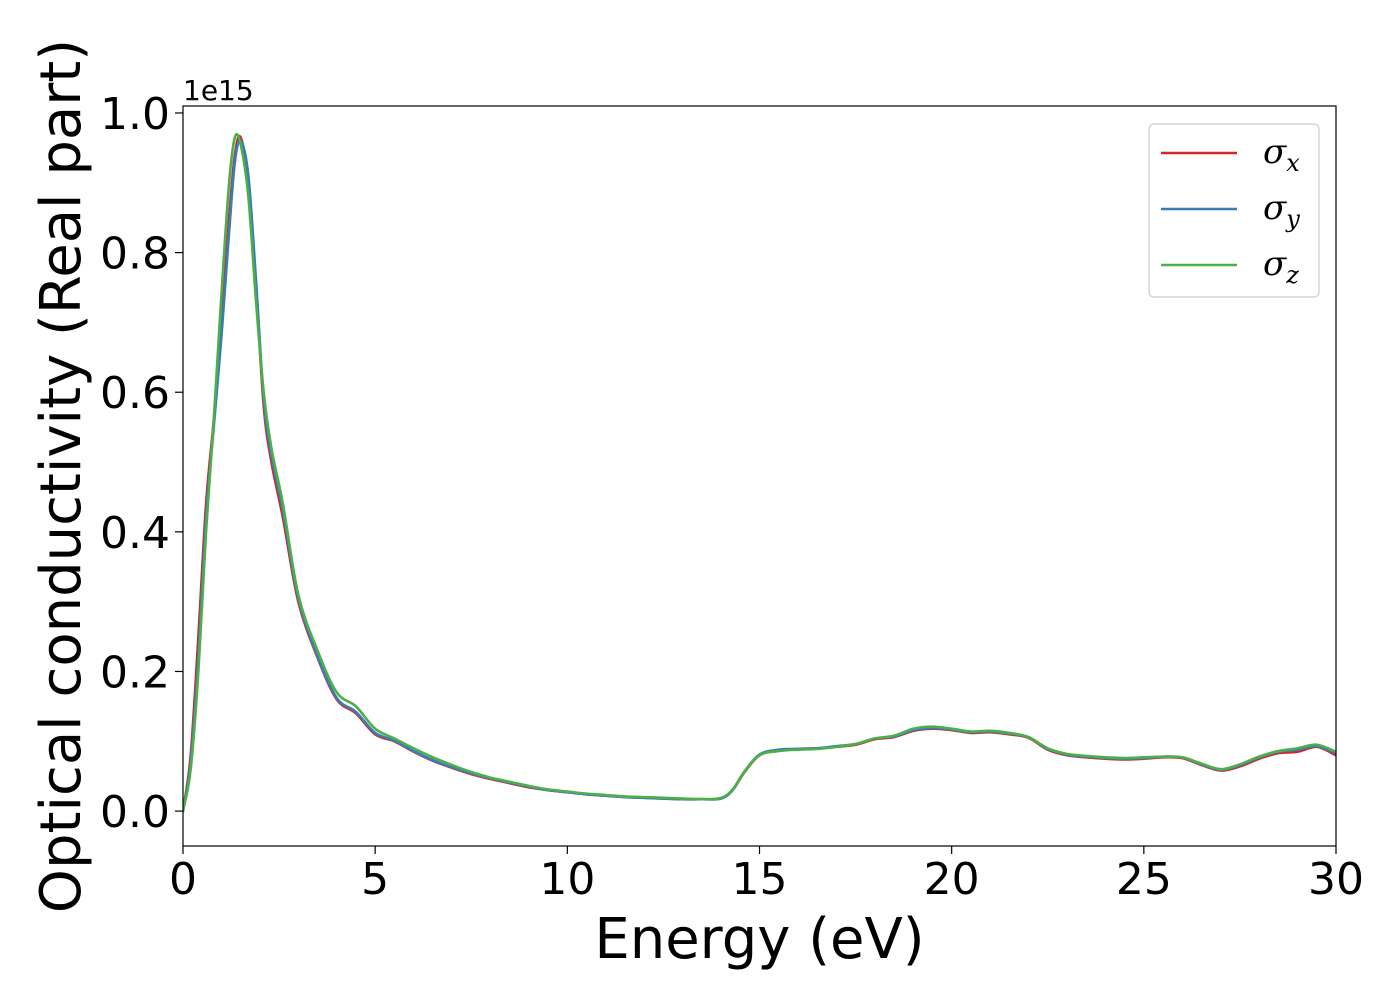 The width and height of the screenshot is (1400, 1000). What do you see at coordinates (567, 879) in the screenshot?
I see `x-tick-label: 10` at bounding box center [567, 879].